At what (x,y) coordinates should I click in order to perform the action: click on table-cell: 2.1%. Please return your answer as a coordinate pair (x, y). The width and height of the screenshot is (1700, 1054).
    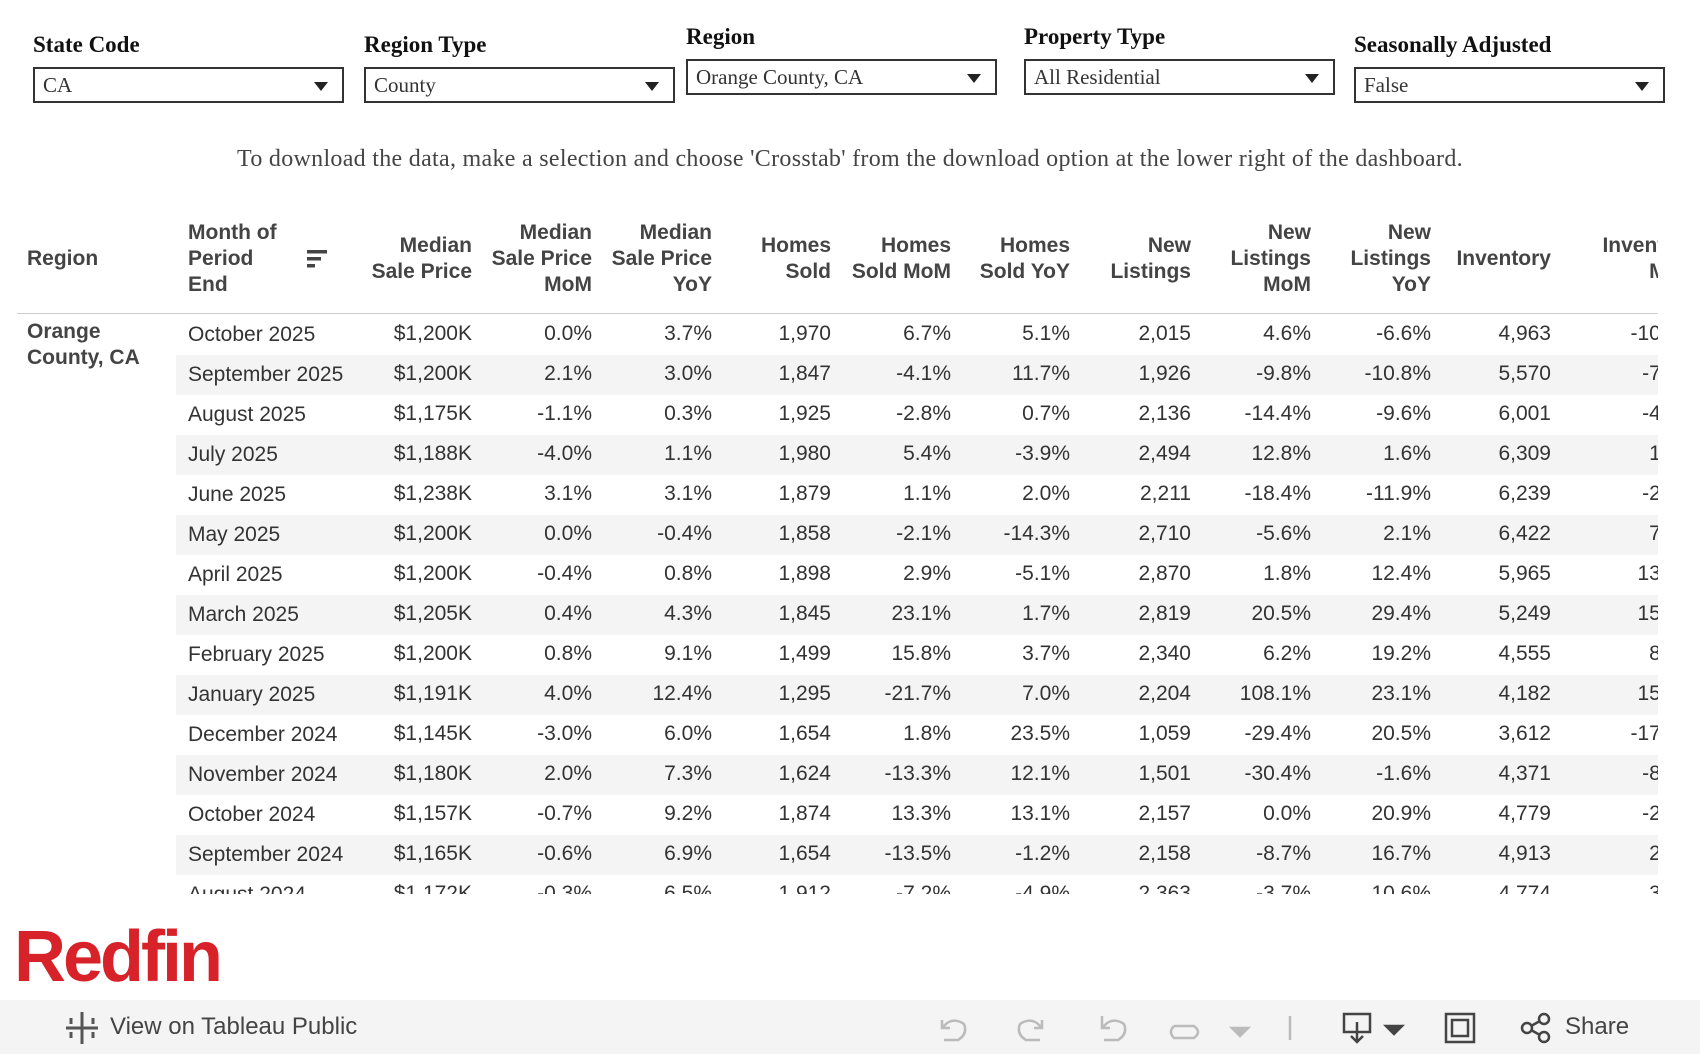
    Looking at the image, I should click on (568, 373).